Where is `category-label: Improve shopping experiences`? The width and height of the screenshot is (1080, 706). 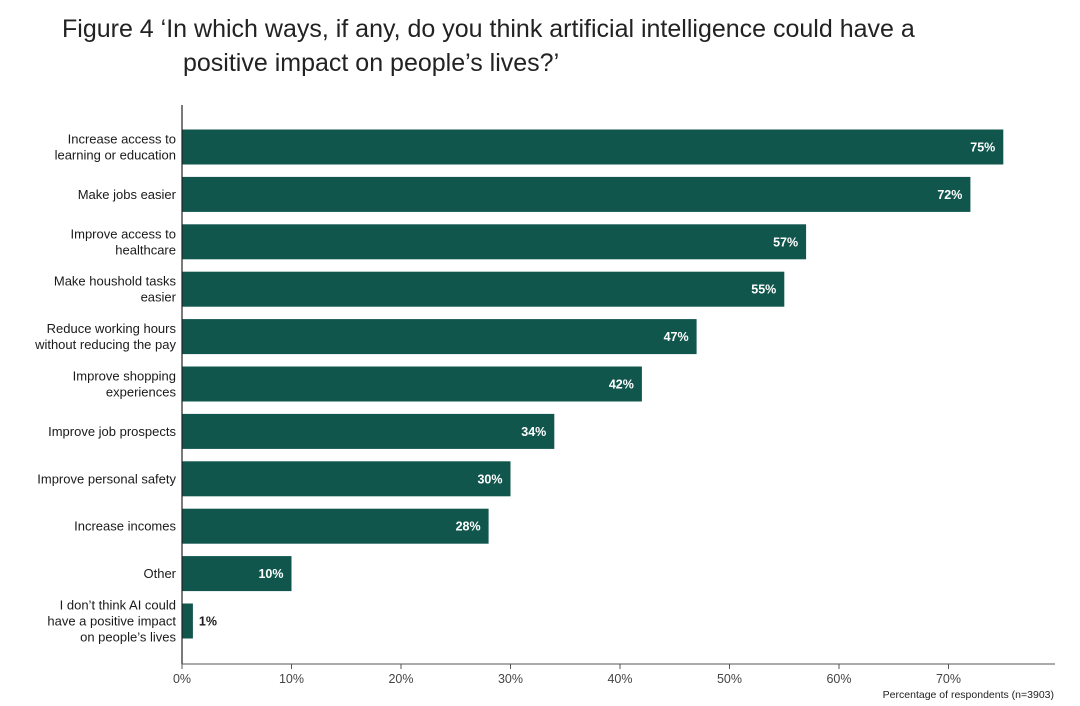 category-label: Improve shopping experiences is located at coordinates (125, 384).